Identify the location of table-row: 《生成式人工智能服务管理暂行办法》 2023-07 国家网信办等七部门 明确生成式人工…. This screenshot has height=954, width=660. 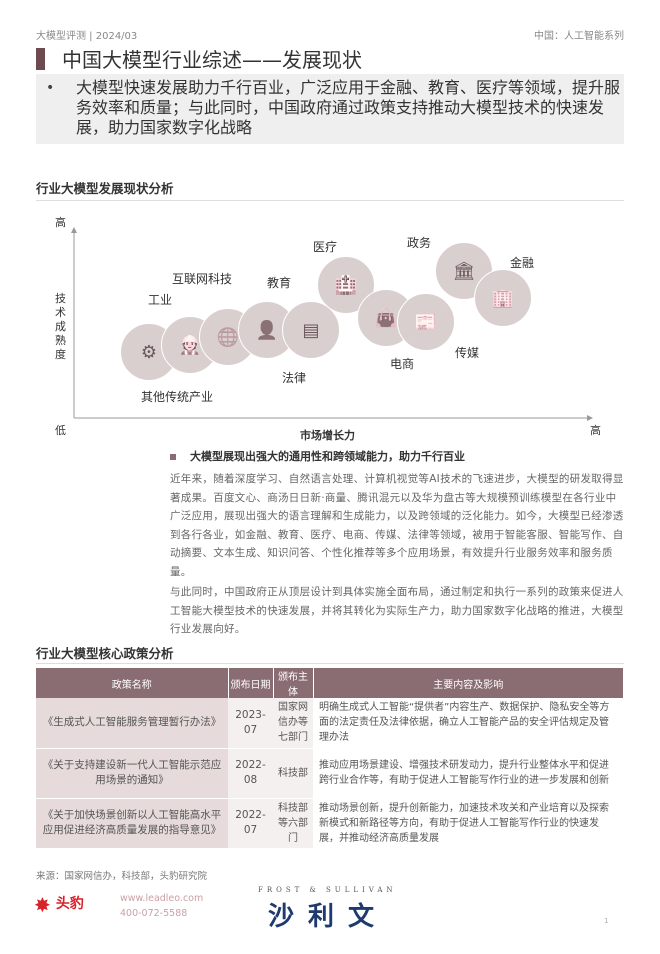
(330, 723).